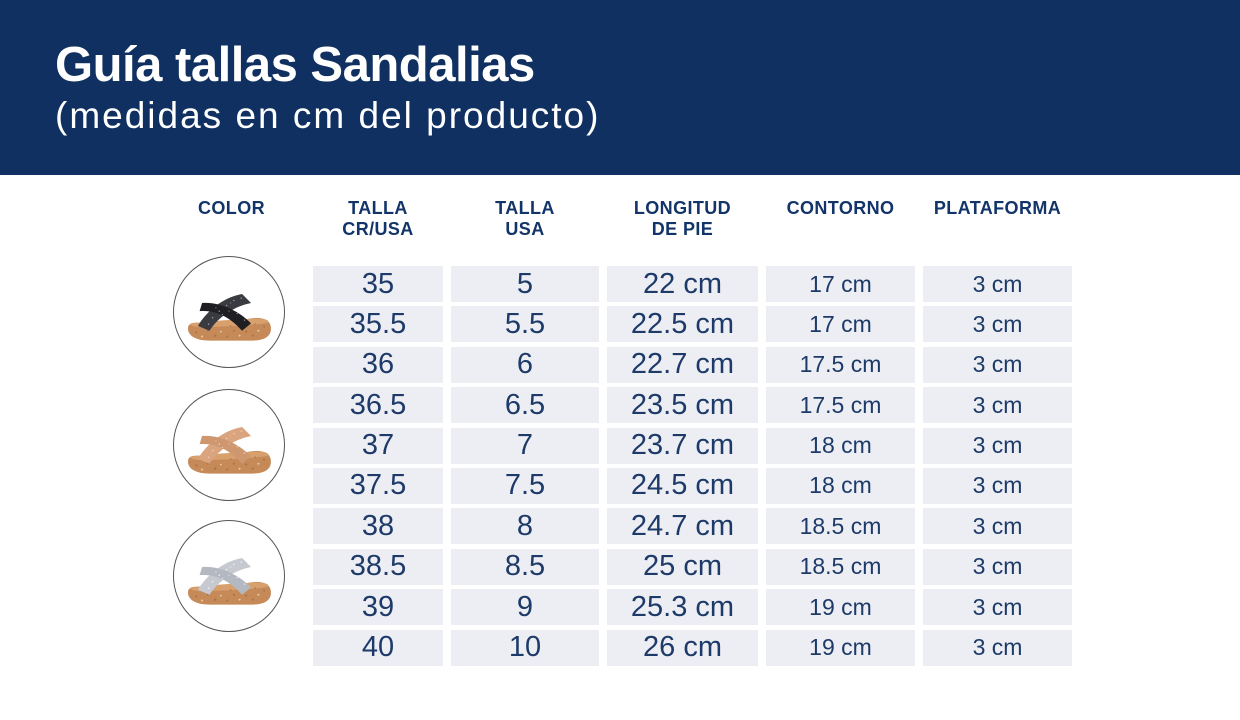  What do you see at coordinates (682, 607) in the screenshot?
I see `cell-longitud: 25.3 cm` at bounding box center [682, 607].